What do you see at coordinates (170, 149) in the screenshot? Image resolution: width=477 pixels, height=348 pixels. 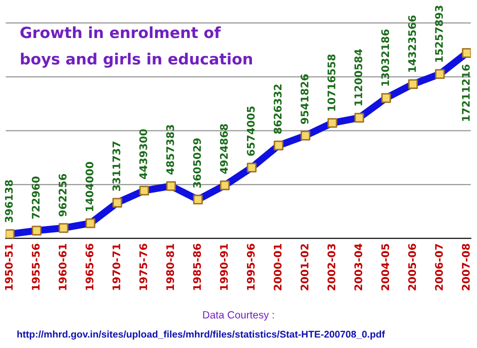 I see `data-label: 4857383` at bounding box center [170, 149].